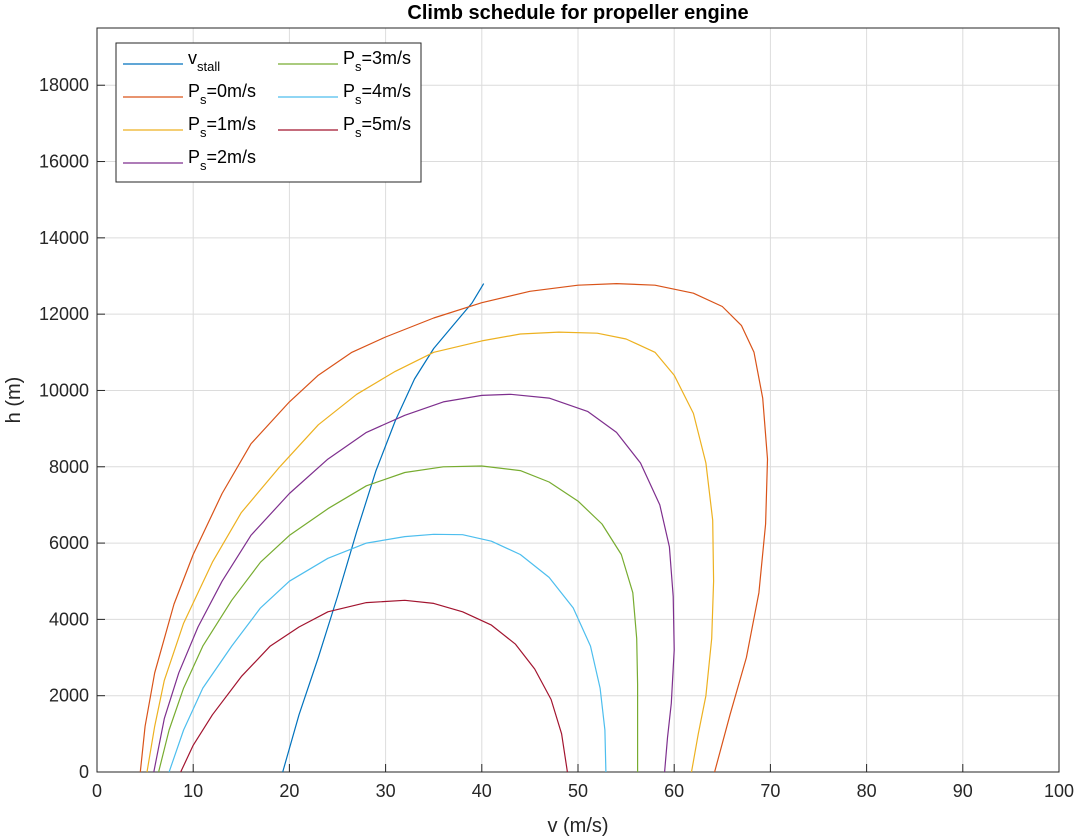 The image size is (1078, 839). Describe the element at coordinates (386, 791) in the screenshot. I see `x-tick-label-3: 30` at that location.